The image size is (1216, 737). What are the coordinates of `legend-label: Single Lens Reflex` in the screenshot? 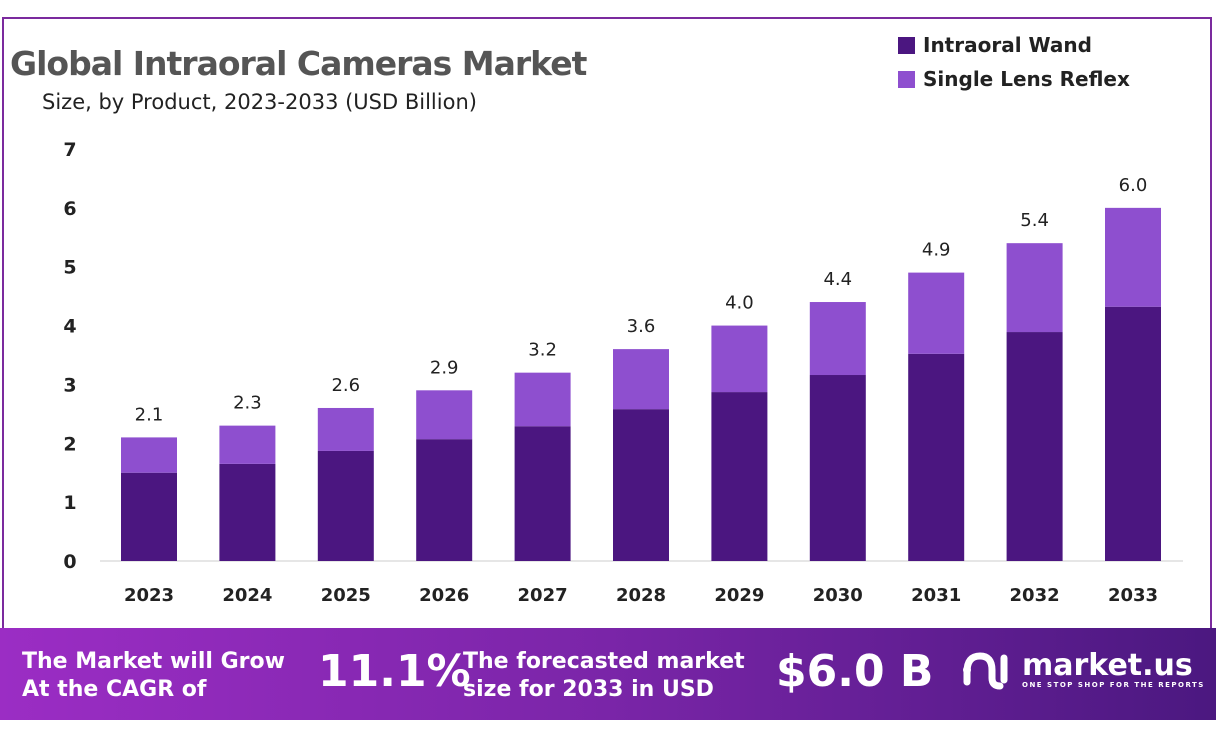 It's located at (1026, 79).